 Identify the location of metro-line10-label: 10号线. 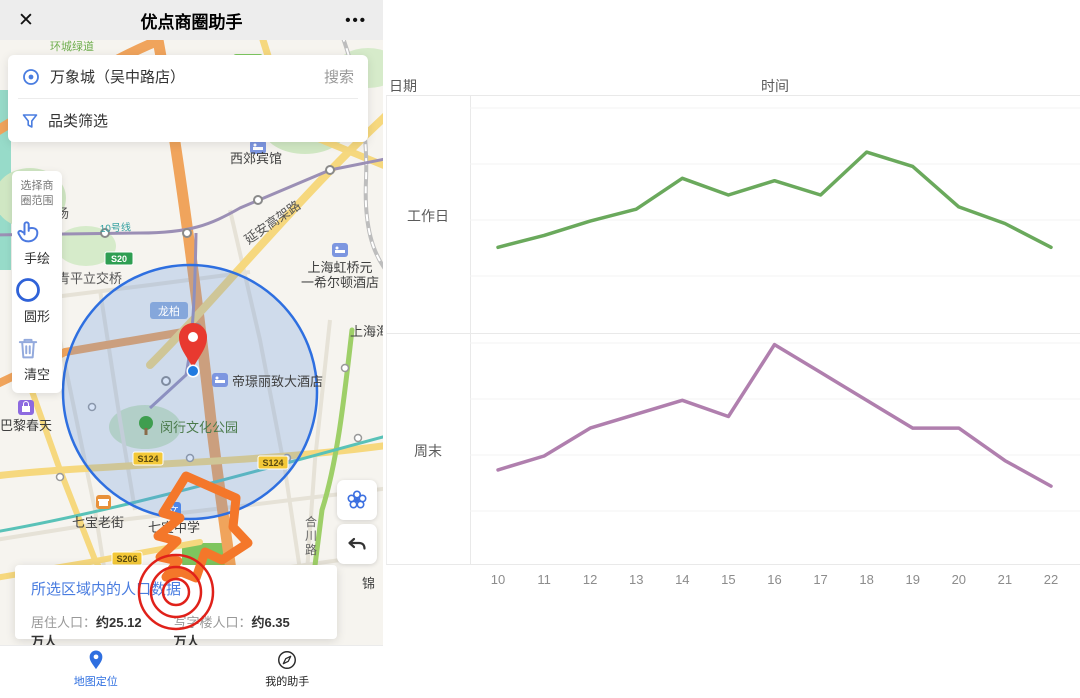
(115, 227).